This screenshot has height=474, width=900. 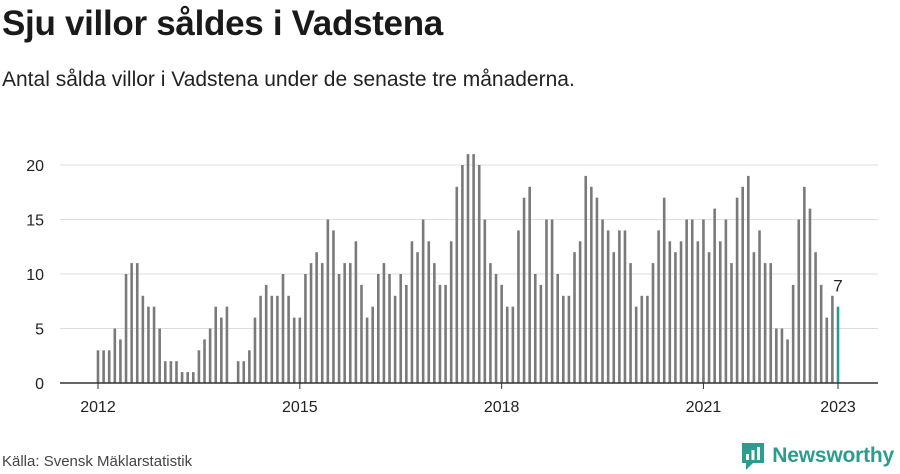 What do you see at coordinates (838, 407) in the screenshot?
I see `x-tick-label: 2023` at bounding box center [838, 407].